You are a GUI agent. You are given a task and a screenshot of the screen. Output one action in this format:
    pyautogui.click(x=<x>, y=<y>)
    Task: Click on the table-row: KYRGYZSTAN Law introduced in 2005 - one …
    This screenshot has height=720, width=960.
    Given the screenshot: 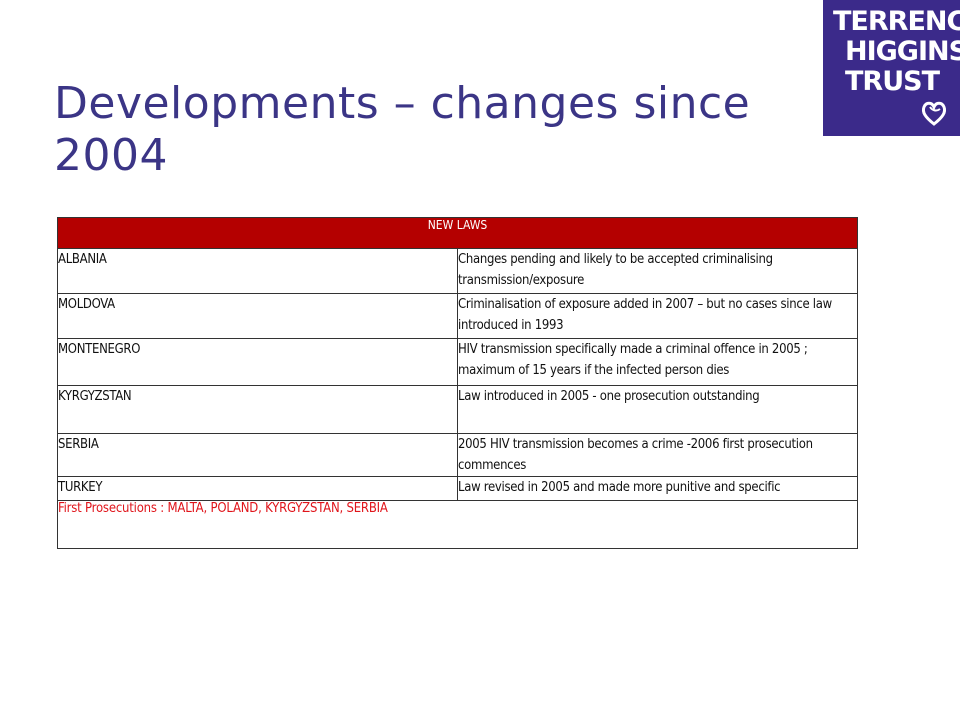 What is the action you would take?
    pyautogui.click(x=457, y=409)
    